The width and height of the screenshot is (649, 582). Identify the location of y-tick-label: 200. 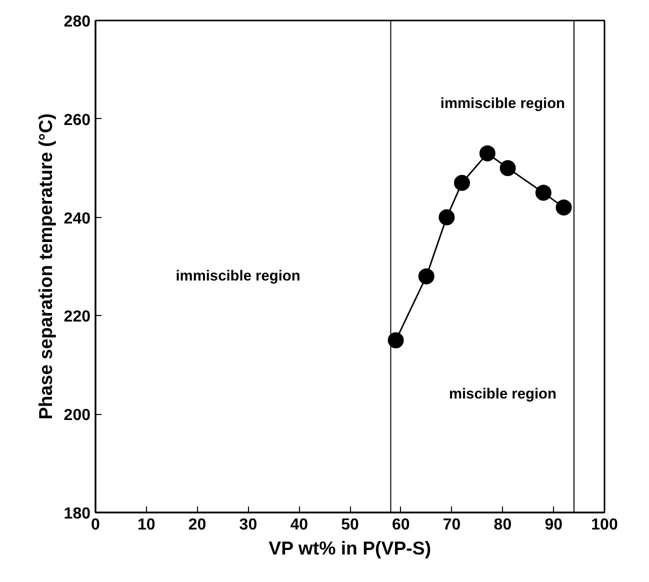
(77, 415).